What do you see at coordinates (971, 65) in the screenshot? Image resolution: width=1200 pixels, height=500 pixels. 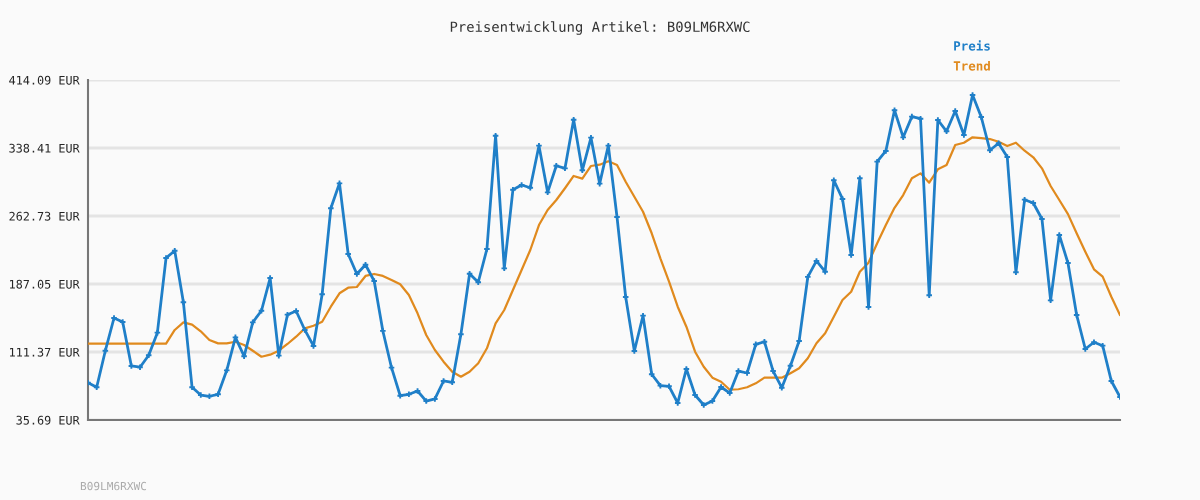 I see `text: Trend` at bounding box center [971, 65].